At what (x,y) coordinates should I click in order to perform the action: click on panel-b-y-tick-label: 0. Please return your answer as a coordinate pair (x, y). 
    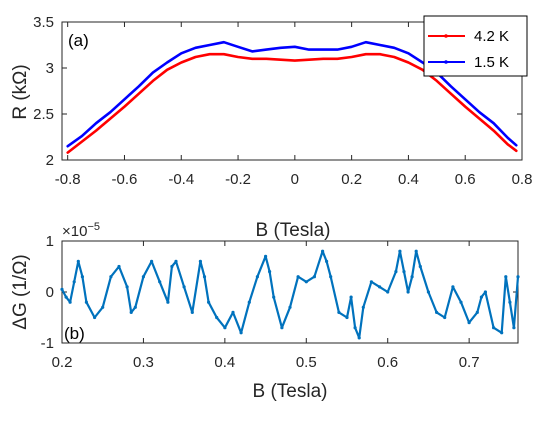
    Looking at the image, I should click on (50, 292).